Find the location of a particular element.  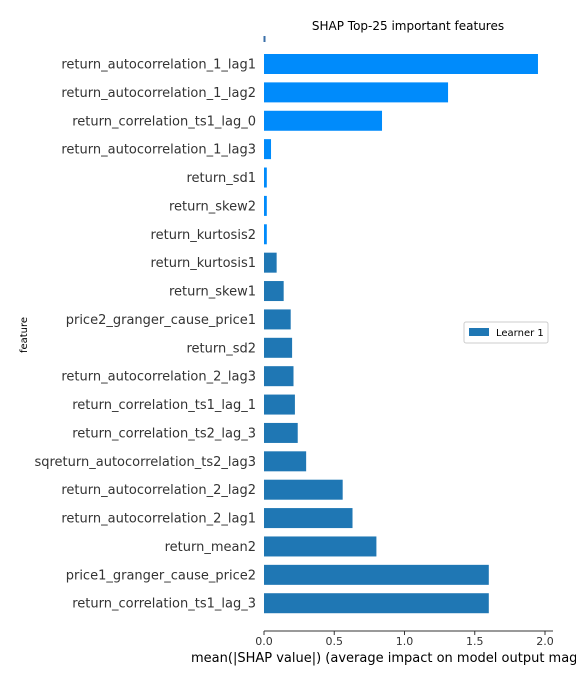

feature-label: return_skew1 is located at coordinates (212, 292).